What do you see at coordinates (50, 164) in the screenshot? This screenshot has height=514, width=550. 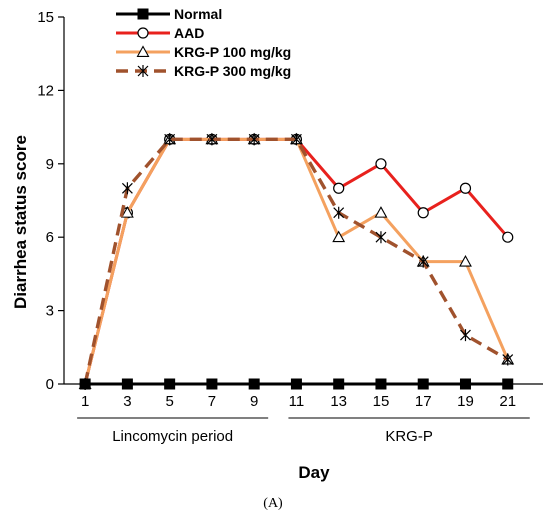 I see `y-tick-label: 9` at bounding box center [50, 164].